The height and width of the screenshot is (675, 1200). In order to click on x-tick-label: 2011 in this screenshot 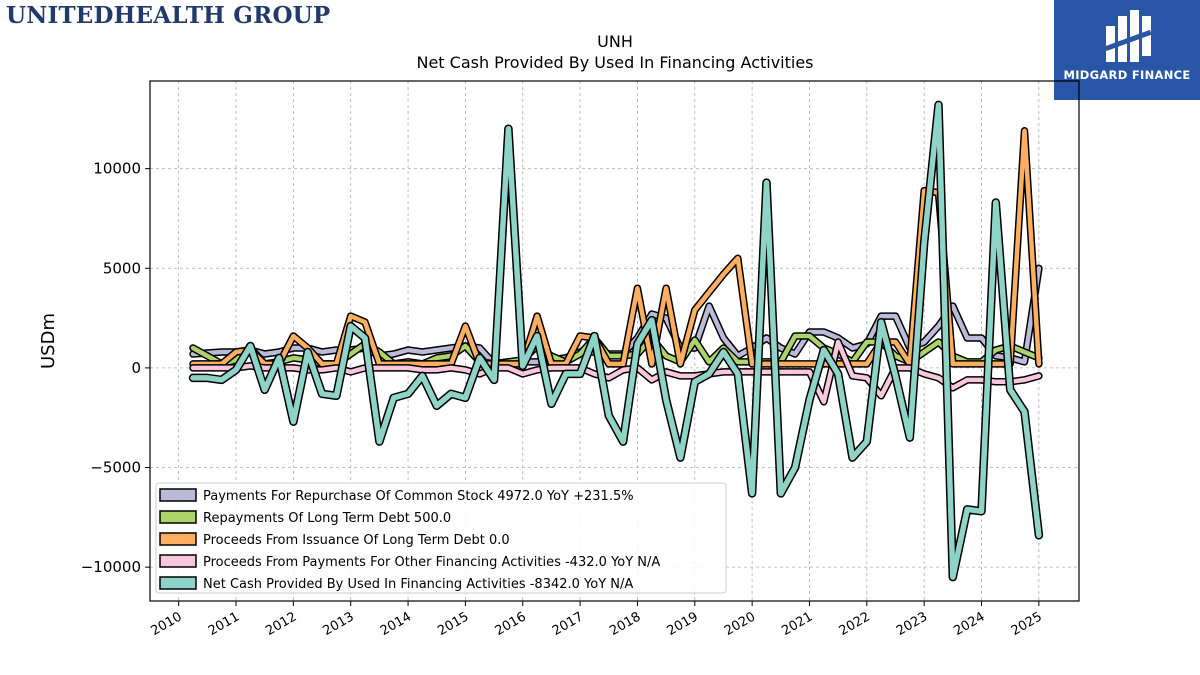, I will do `click(224, 624)`.